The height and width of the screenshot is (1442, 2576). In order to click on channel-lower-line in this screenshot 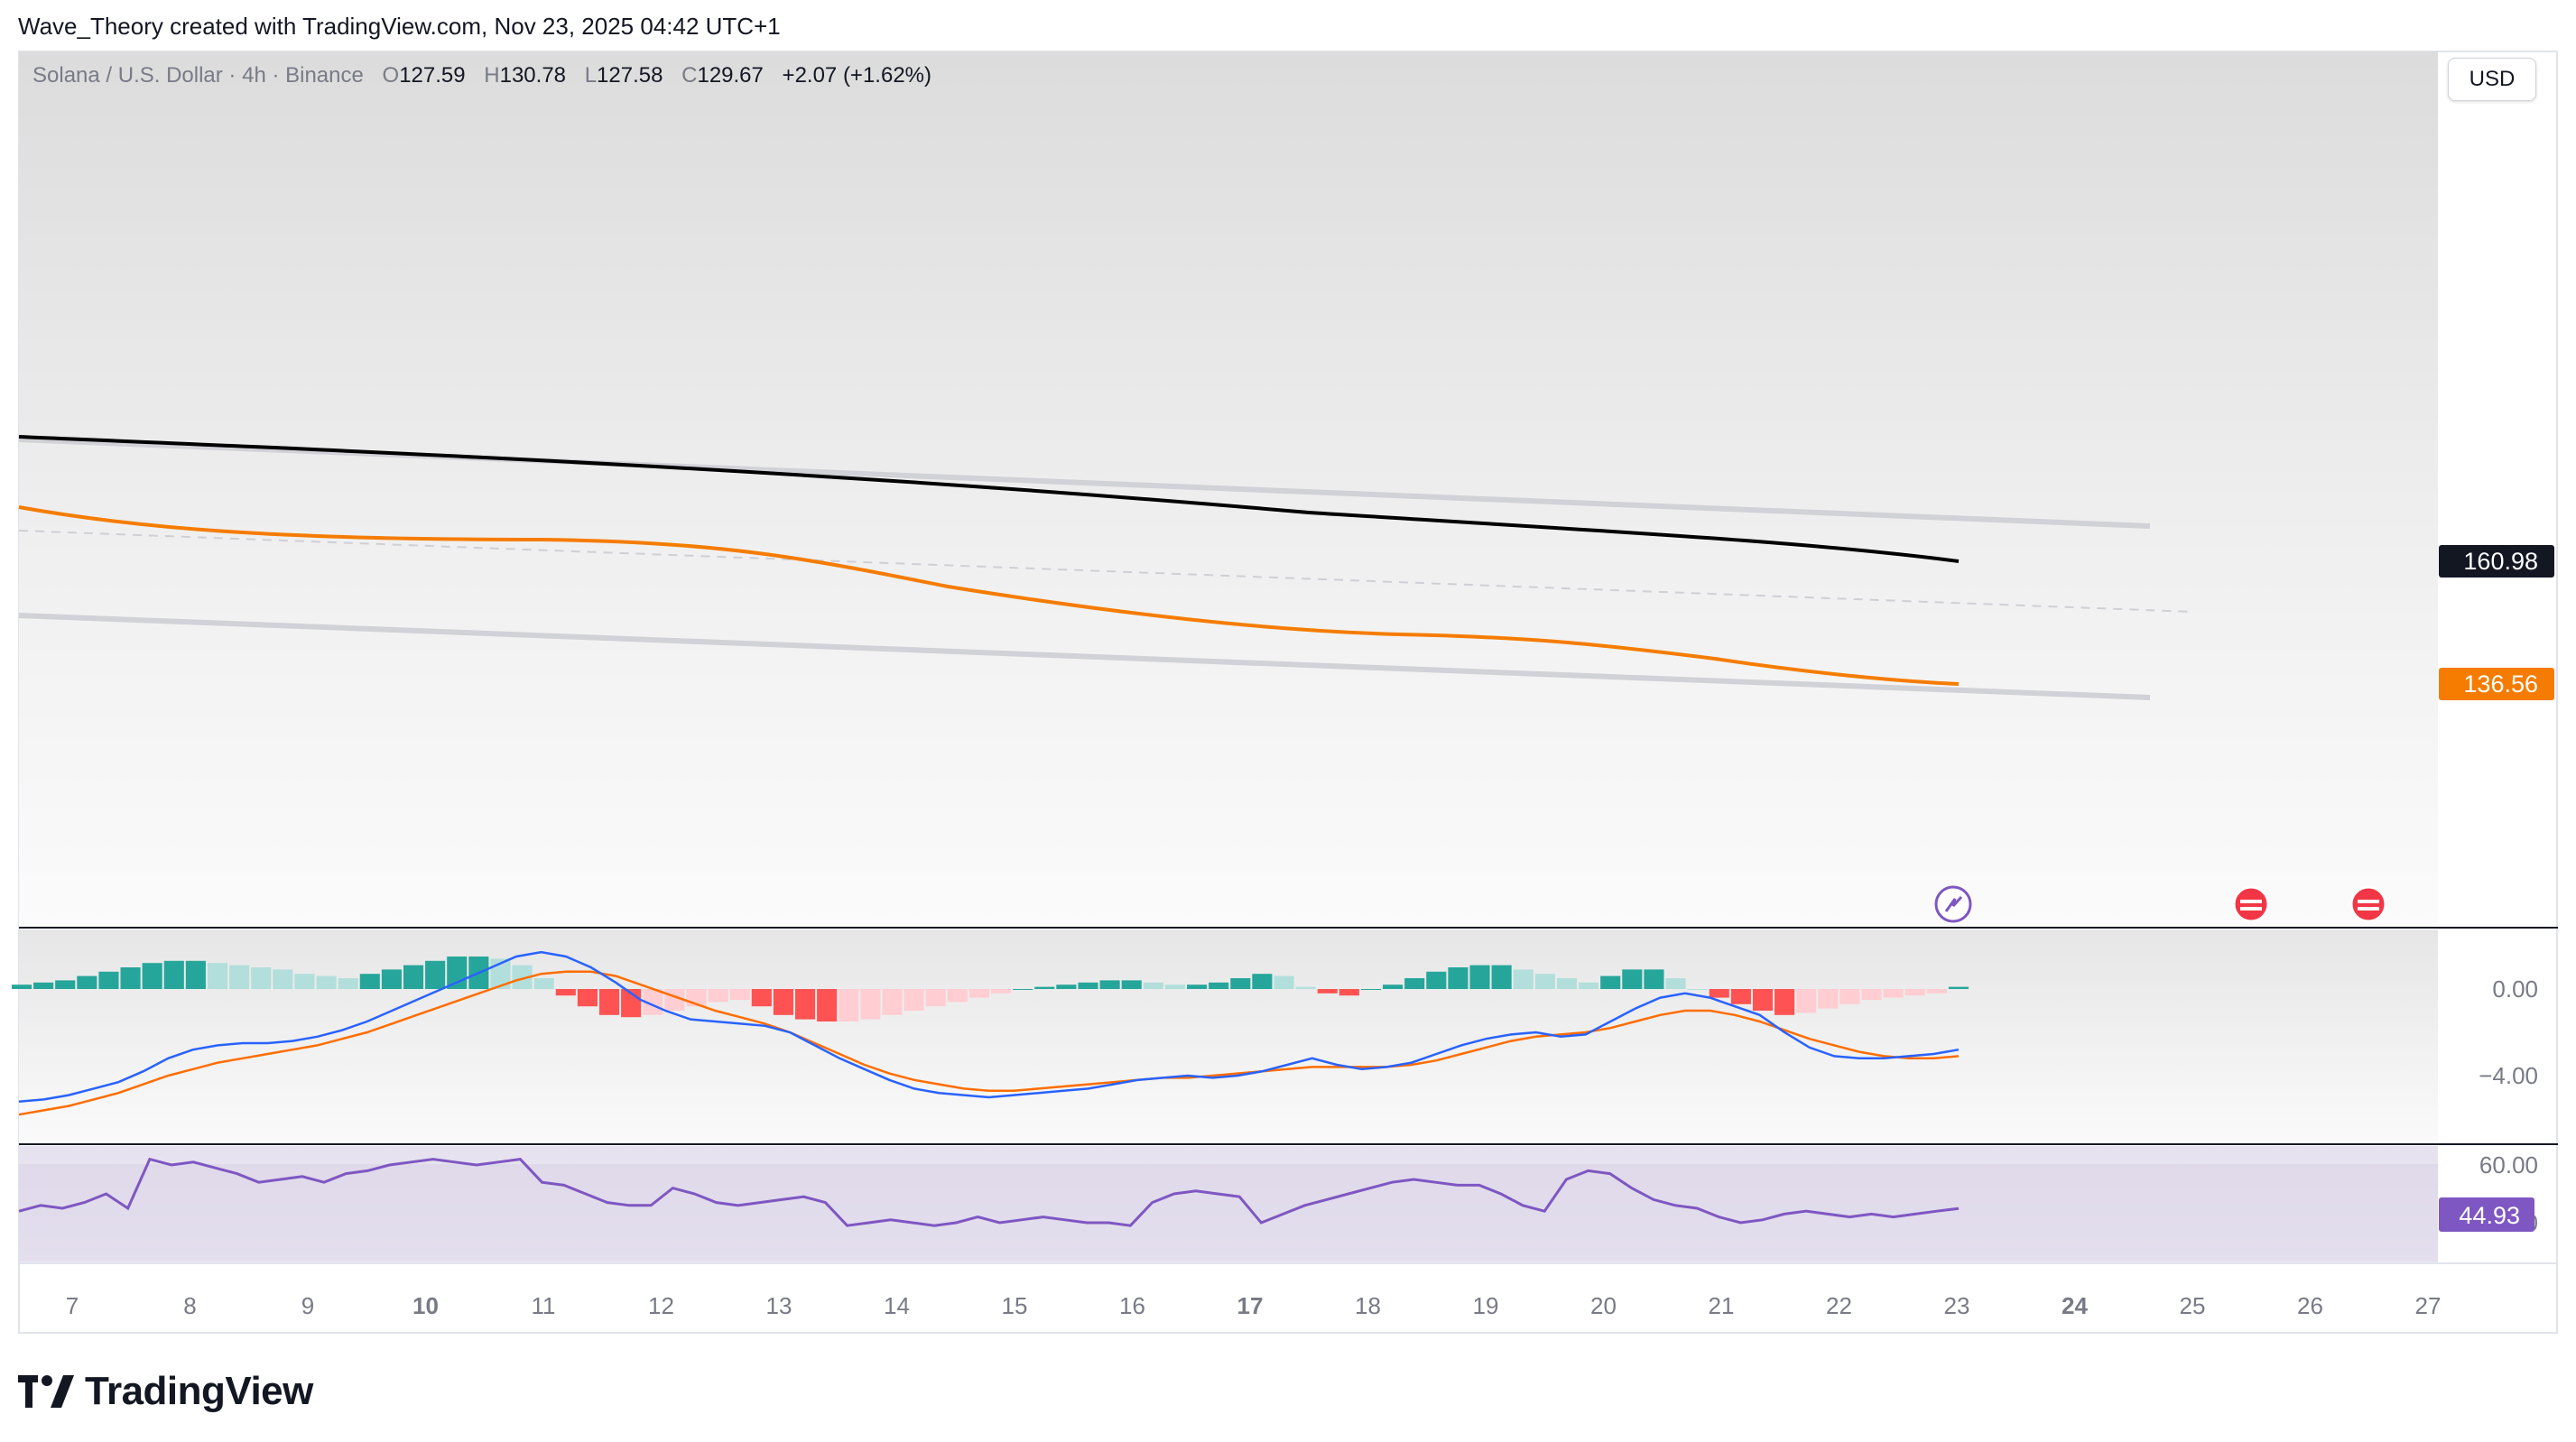, I will do `click(1084, 656)`.